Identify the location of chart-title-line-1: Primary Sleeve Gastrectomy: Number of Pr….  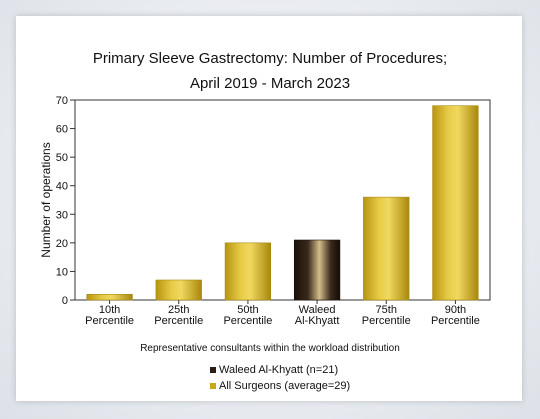
(270, 58).